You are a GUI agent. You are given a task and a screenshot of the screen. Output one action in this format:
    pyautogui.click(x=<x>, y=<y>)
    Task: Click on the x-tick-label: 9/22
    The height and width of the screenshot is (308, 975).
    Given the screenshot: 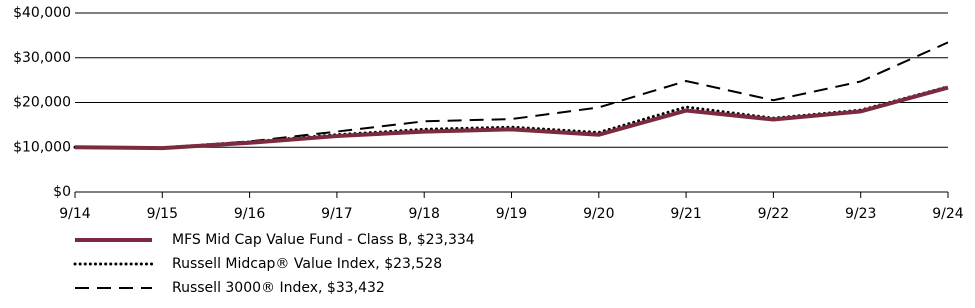 What is the action you would take?
    pyautogui.click(x=773, y=214)
    